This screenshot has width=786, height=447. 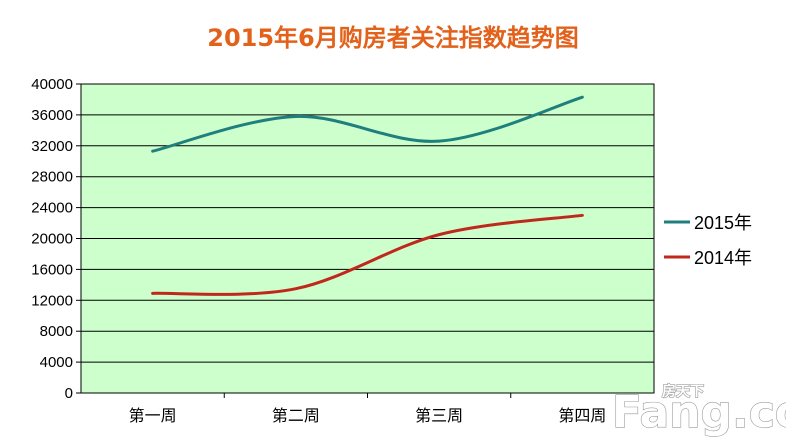 What do you see at coordinates (708, 240) in the screenshot?
I see `legend: 2015年 2014年` at bounding box center [708, 240].